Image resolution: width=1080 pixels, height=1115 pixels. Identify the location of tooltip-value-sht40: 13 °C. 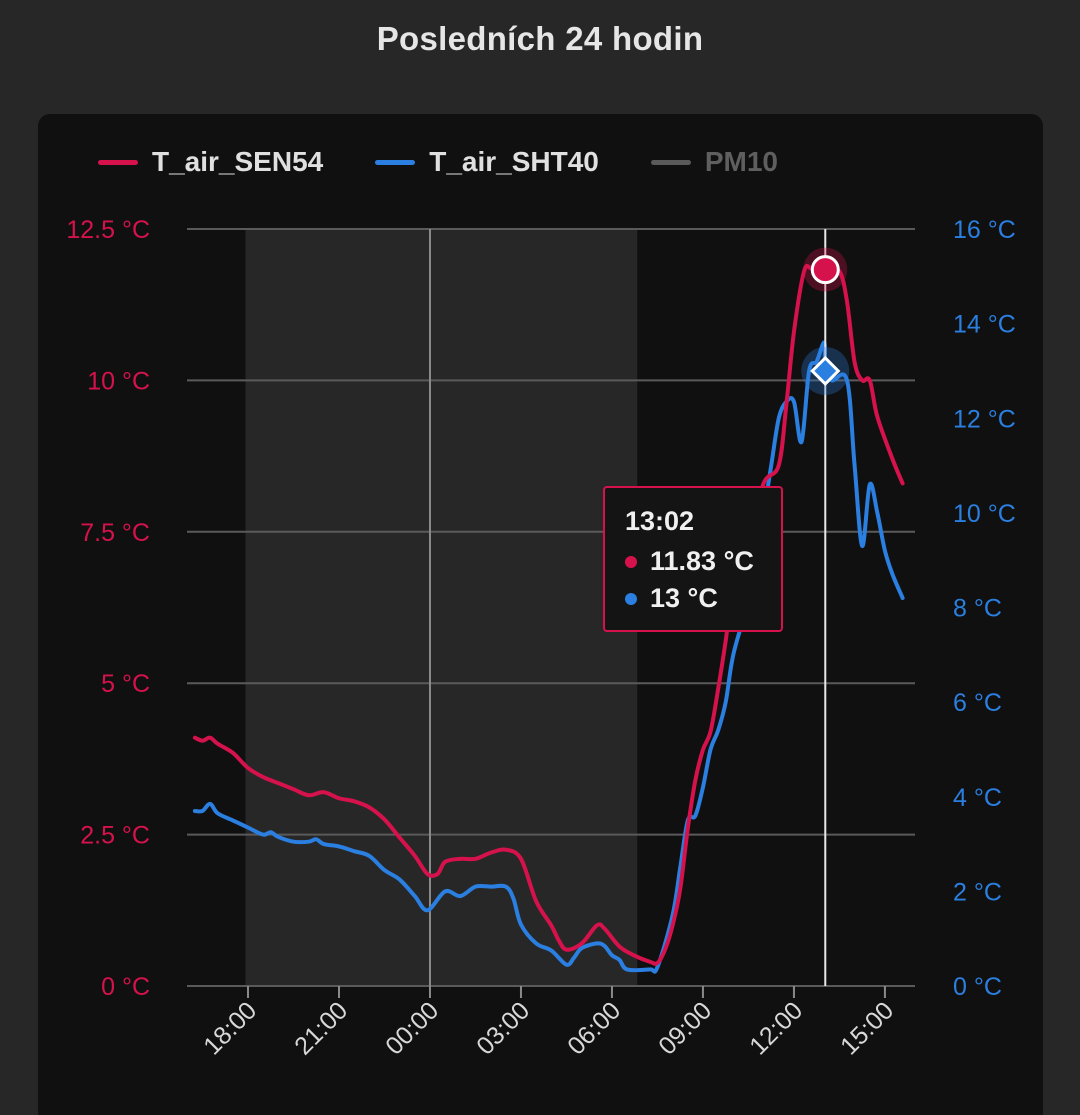
(684, 598).